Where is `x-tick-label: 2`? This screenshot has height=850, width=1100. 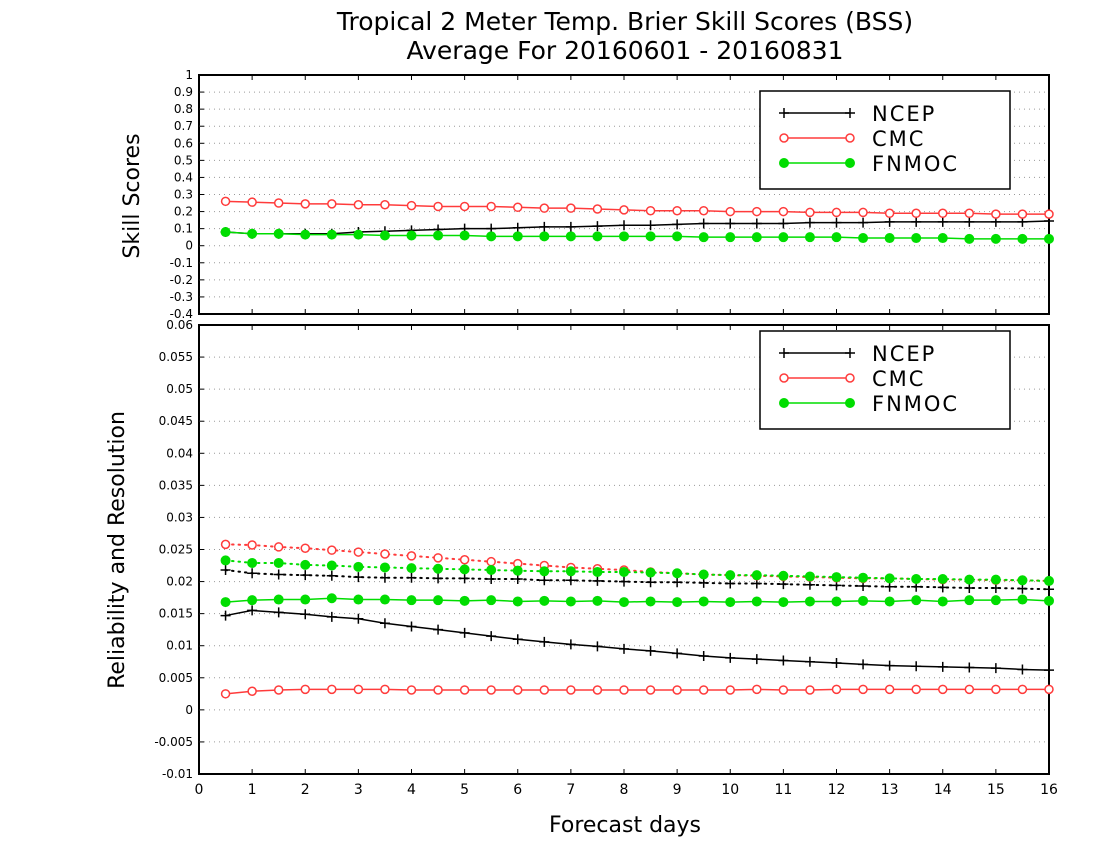
x-tick-label: 2 is located at coordinates (305, 790).